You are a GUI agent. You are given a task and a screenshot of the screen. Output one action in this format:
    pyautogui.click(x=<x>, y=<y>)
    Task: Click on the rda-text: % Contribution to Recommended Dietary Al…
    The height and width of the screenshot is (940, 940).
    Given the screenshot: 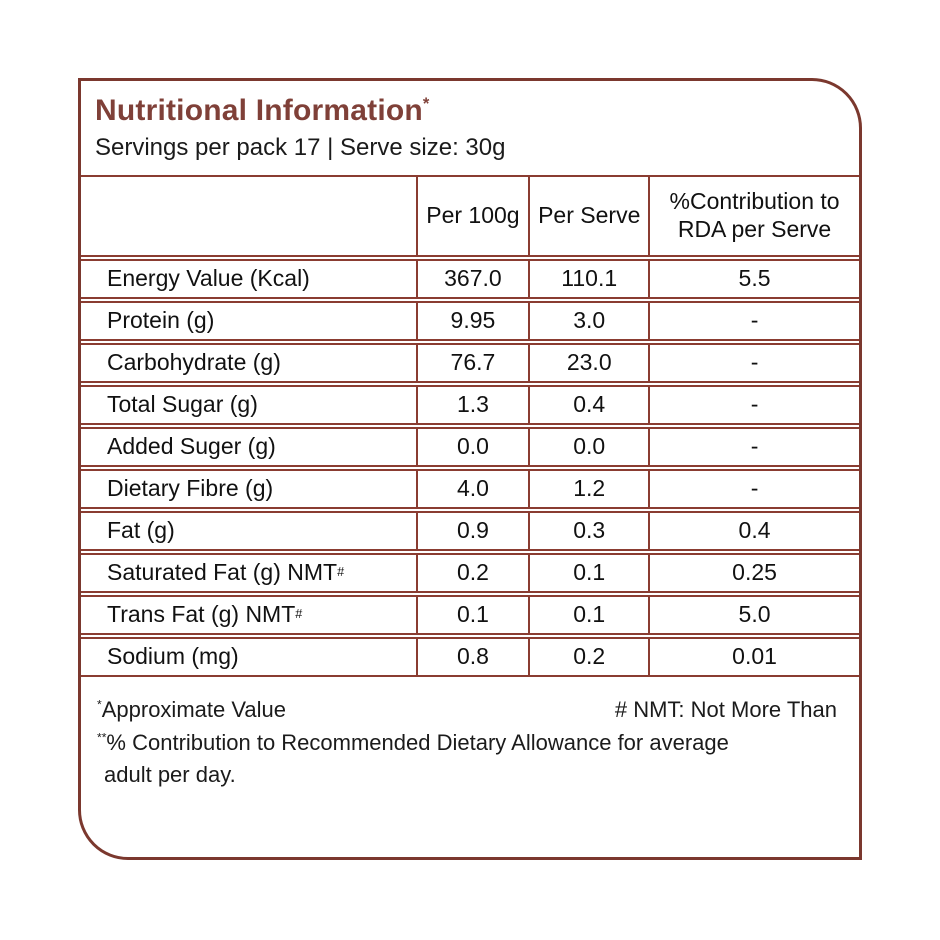 What is the action you would take?
    pyautogui.click(x=417, y=742)
    